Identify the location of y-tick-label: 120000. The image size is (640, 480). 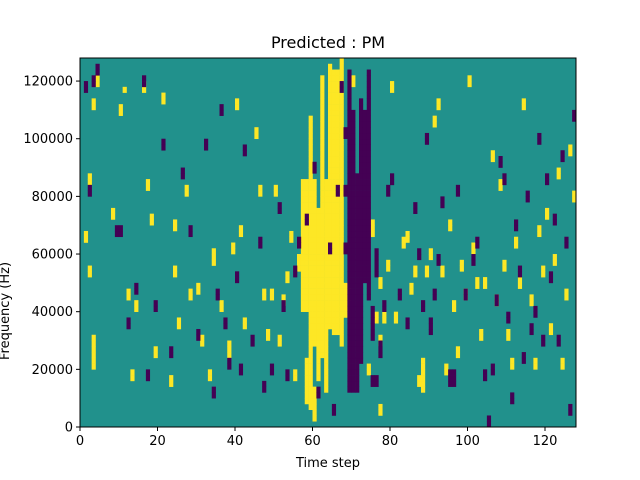
(48, 82).